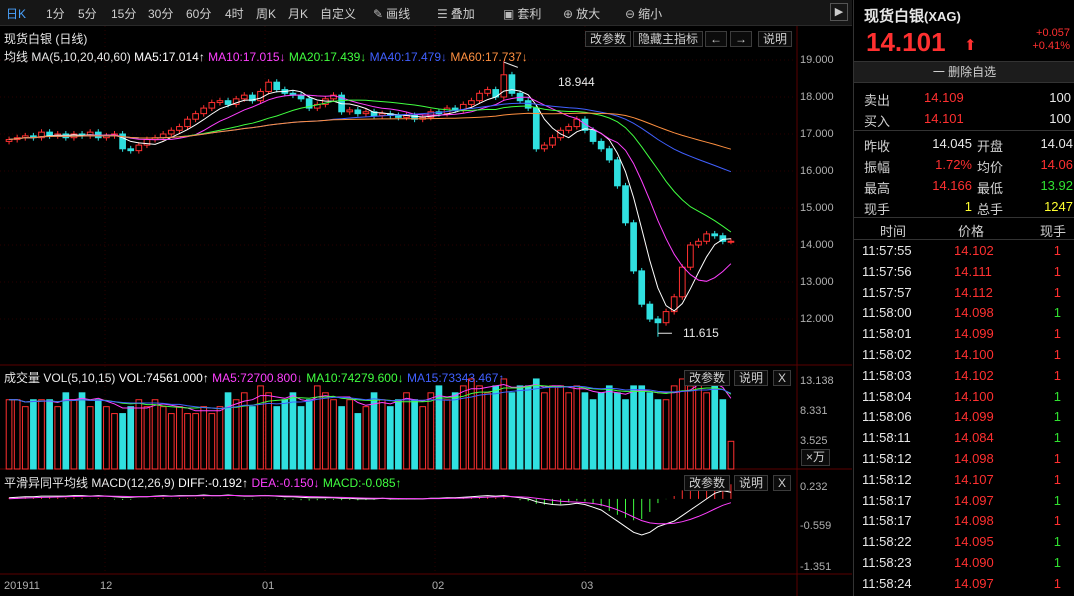 The image size is (1074, 596). Describe the element at coordinates (964, 72) in the screenshot. I see `remove-favorite-button: 一 删除自选` at that location.